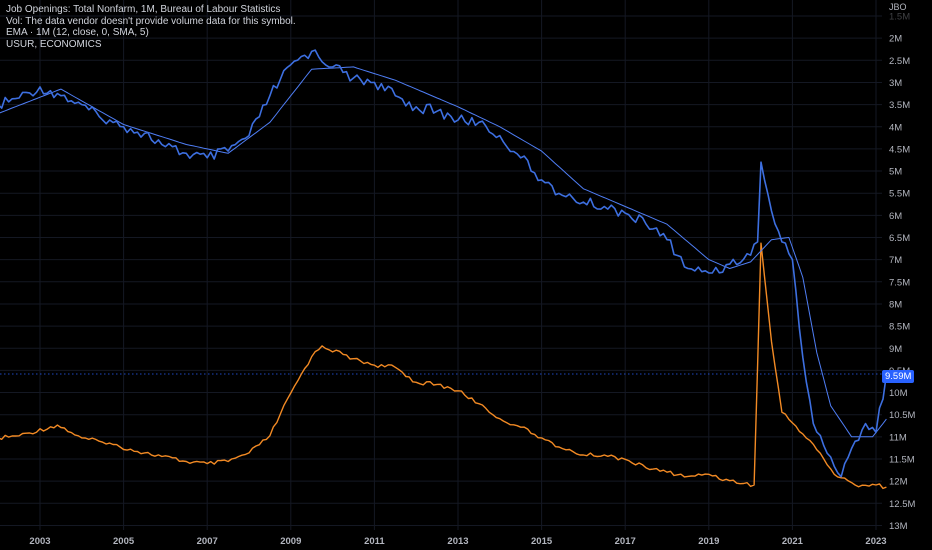 The height and width of the screenshot is (550, 932). I want to click on x-tick-label: 2003, so click(39, 541).